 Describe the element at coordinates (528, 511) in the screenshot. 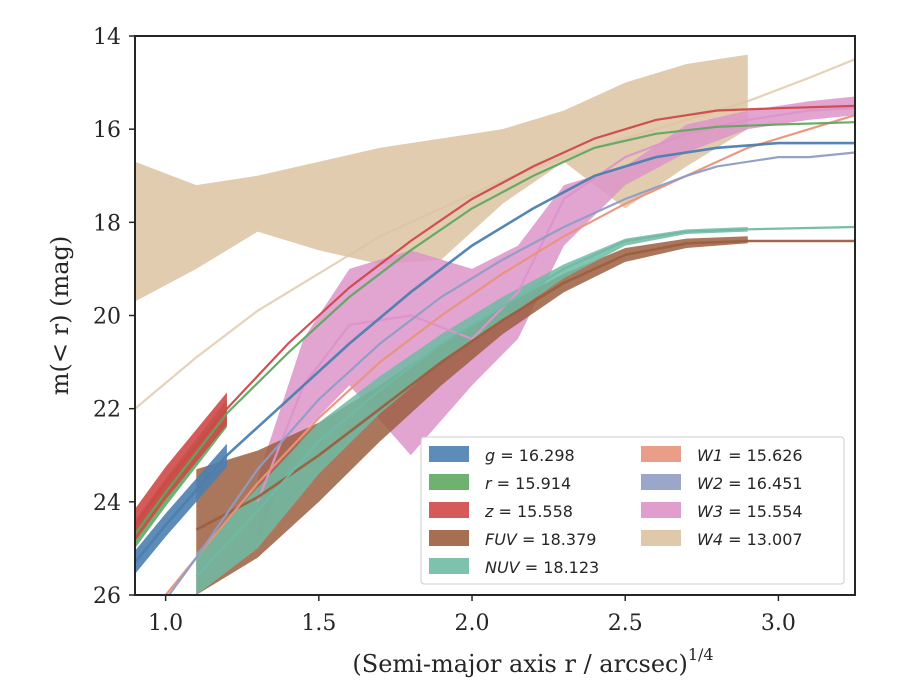

I see `legend-label-z: z = 15.558` at that location.